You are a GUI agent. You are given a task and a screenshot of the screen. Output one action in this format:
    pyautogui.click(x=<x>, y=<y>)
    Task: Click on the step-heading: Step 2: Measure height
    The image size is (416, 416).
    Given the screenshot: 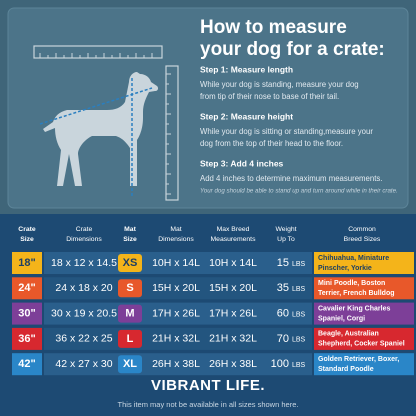 What is the action you would take?
    pyautogui.click(x=246, y=116)
    